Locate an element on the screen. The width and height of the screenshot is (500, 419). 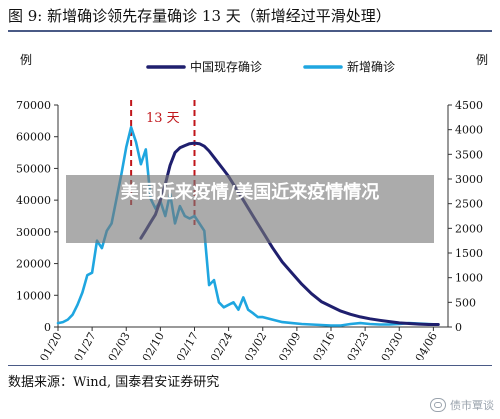
y-axis-left-label: 例 is located at coordinates (26, 60).